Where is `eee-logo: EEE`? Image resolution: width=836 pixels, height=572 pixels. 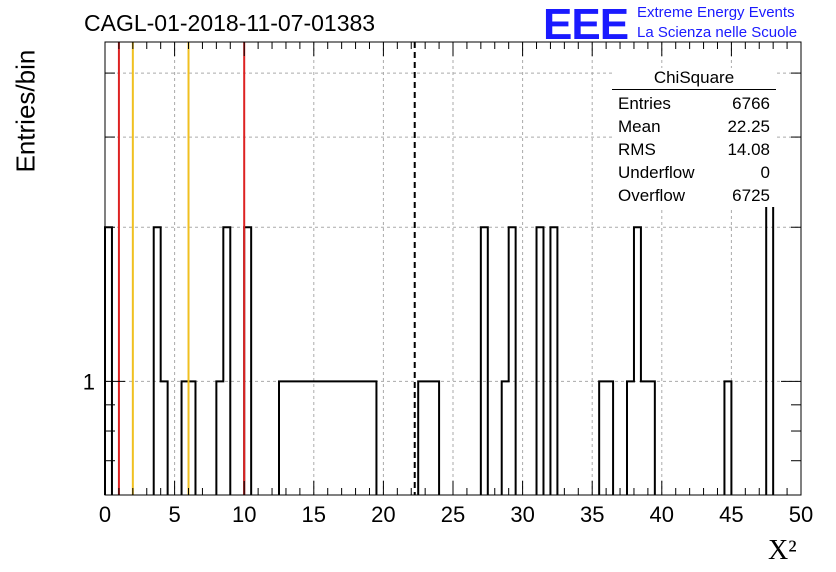
eee-logo: EEE is located at coordinates (586, 24).